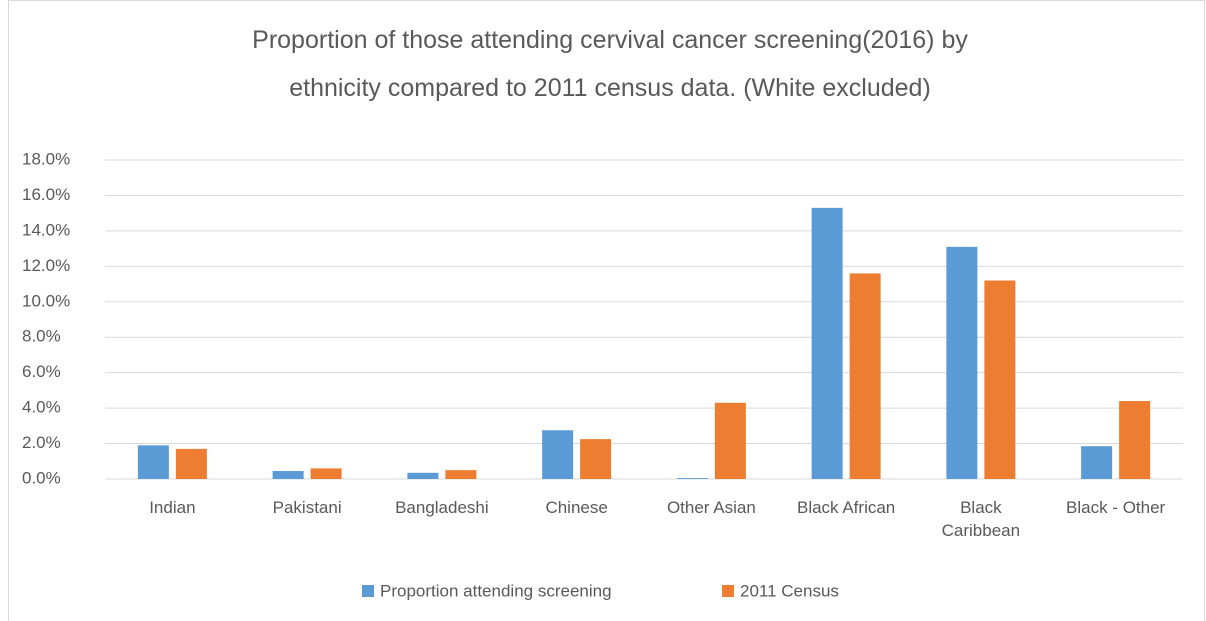  I want to click on y-tick-label: 2.0%, so click(41, 442).